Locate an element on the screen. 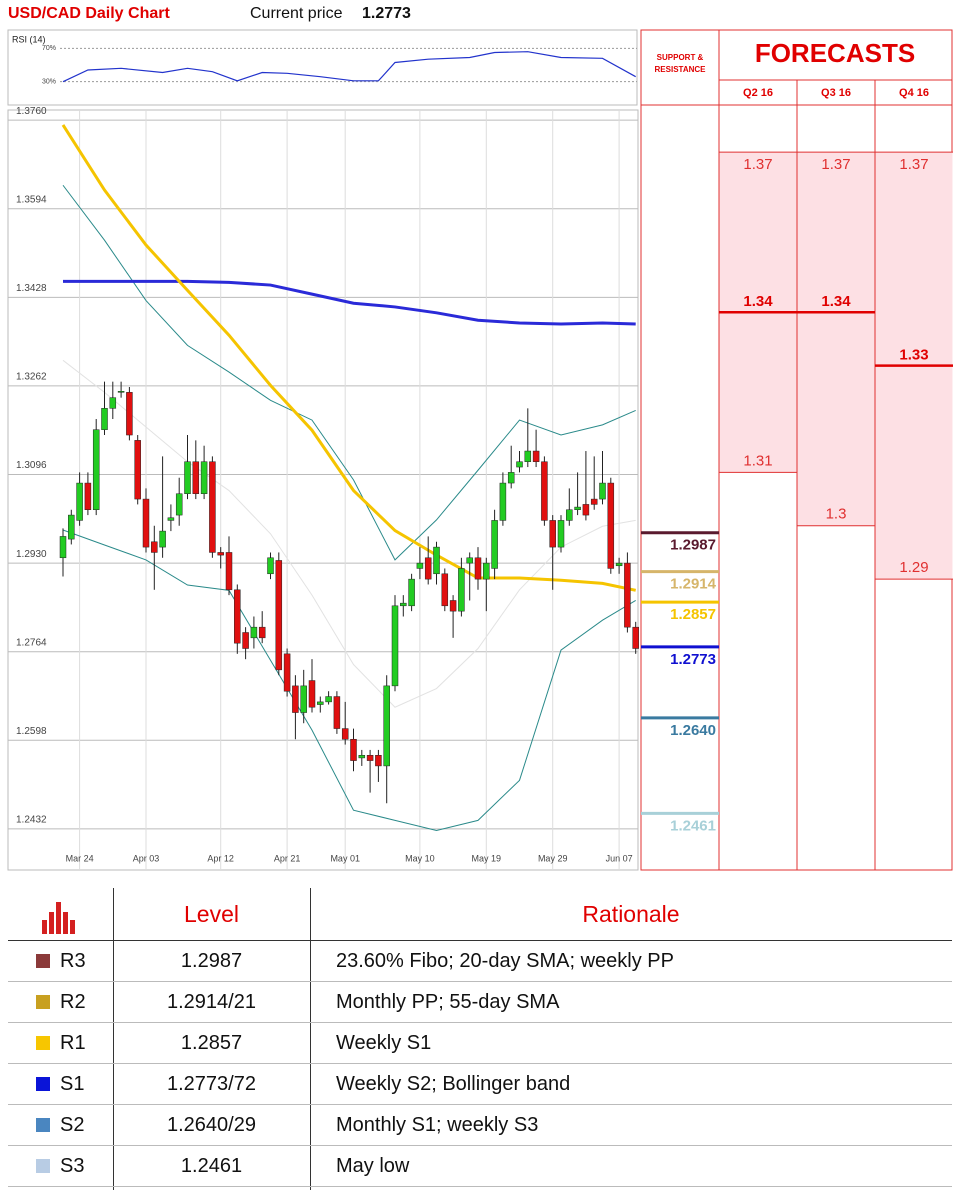 This screenshot has height=1193, width=965. table-row: S1 1.2773/72 Weekly S2; Bollinger band is located at coordinates (480, 1084).